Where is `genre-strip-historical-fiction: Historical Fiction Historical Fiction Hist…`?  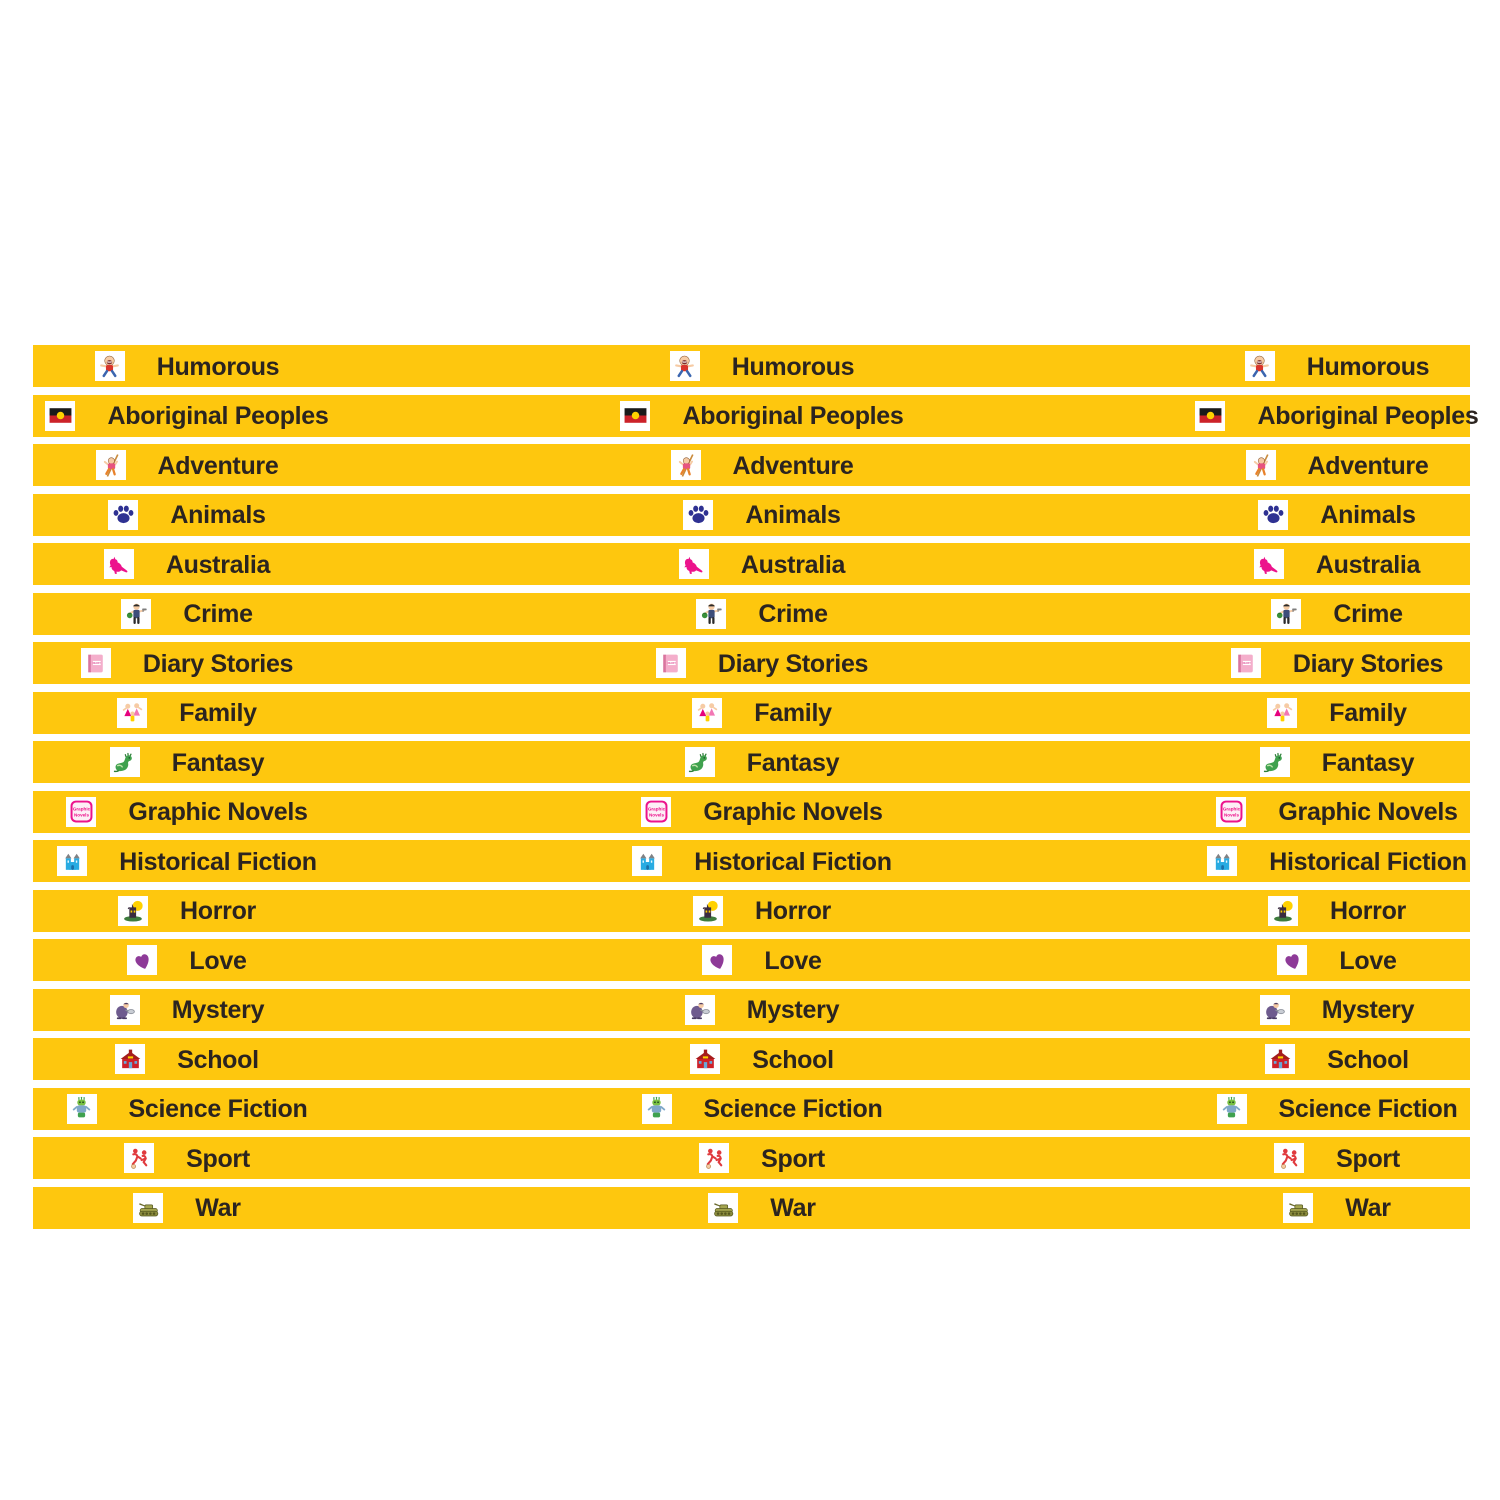
genre-strip-historical-fiction: Historical Fiction Historical Fiction Hist… is located at coordinates (751, 861).